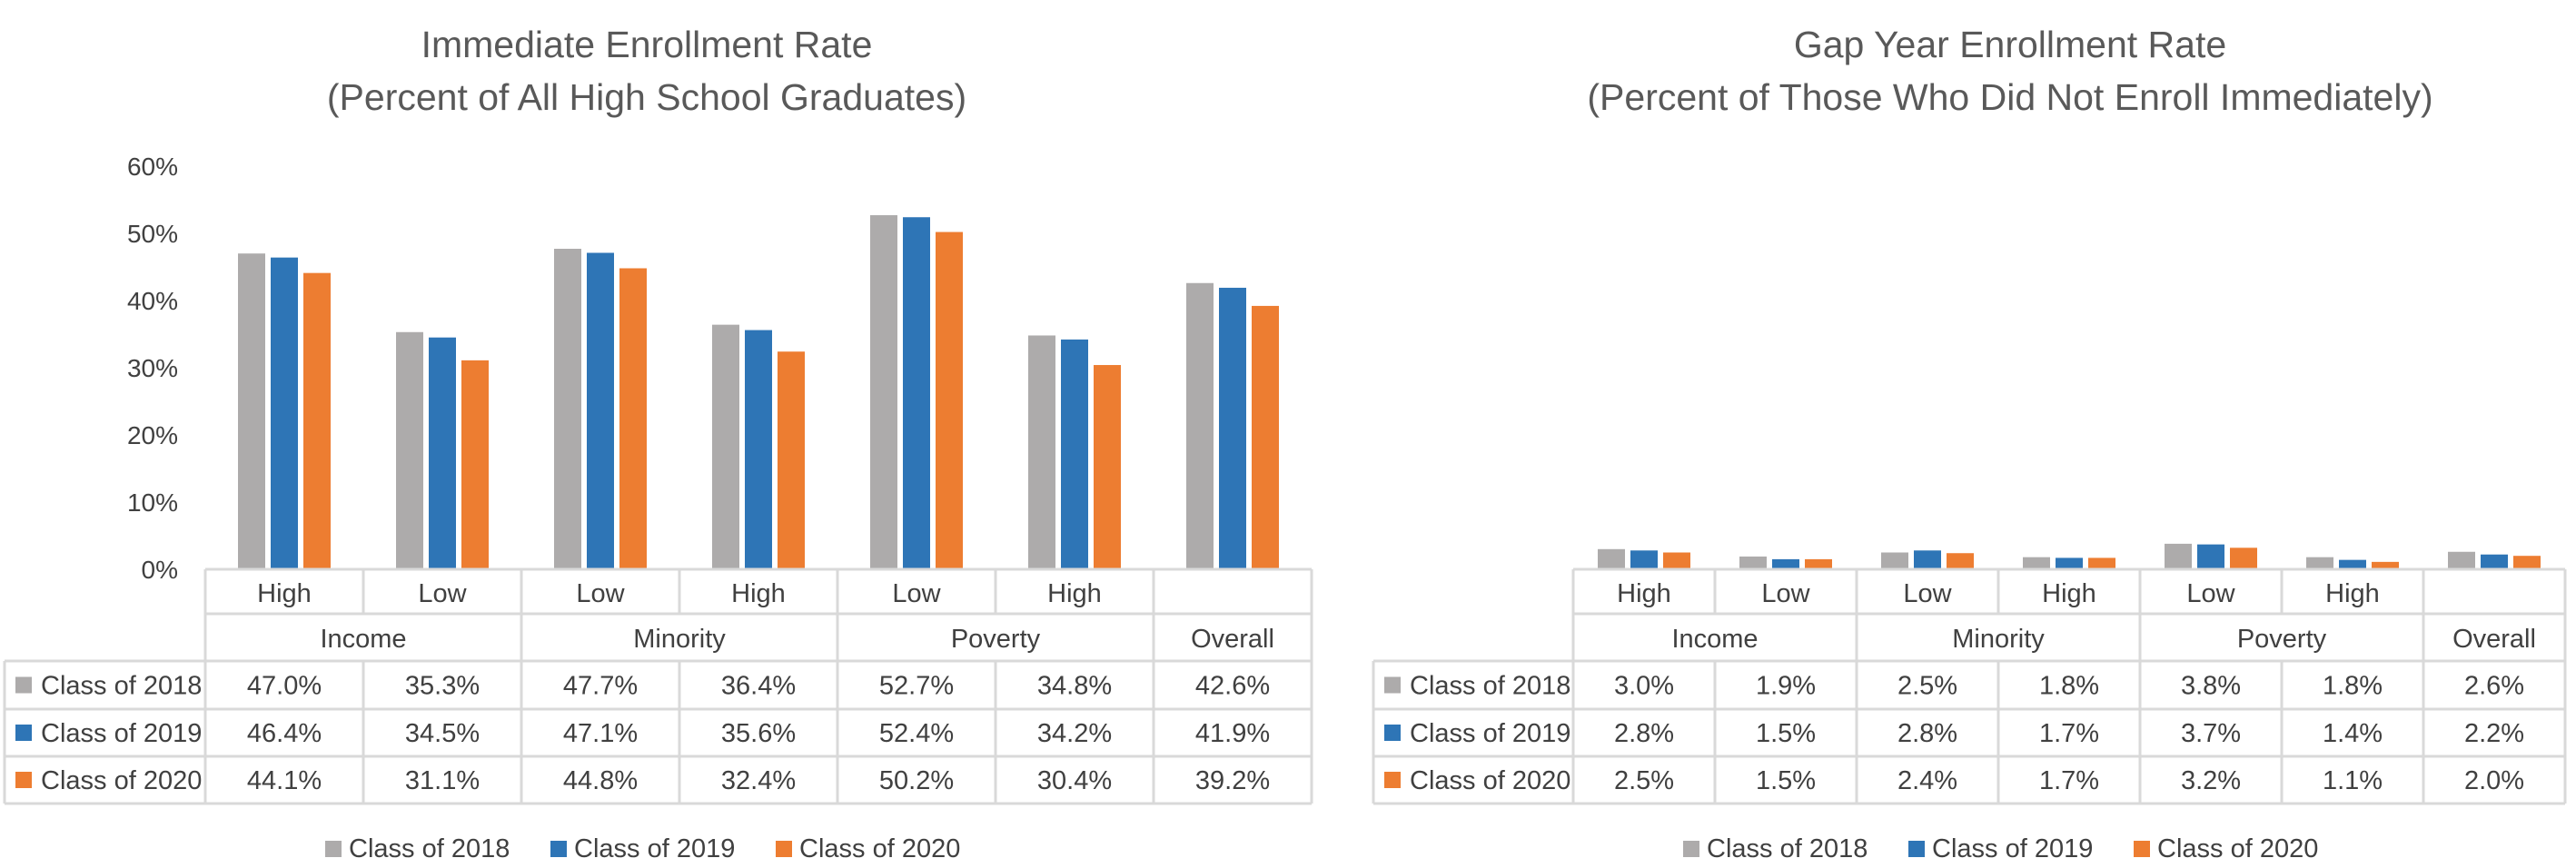  I want to click on data-label: 34.2%, so click(1074, 733).